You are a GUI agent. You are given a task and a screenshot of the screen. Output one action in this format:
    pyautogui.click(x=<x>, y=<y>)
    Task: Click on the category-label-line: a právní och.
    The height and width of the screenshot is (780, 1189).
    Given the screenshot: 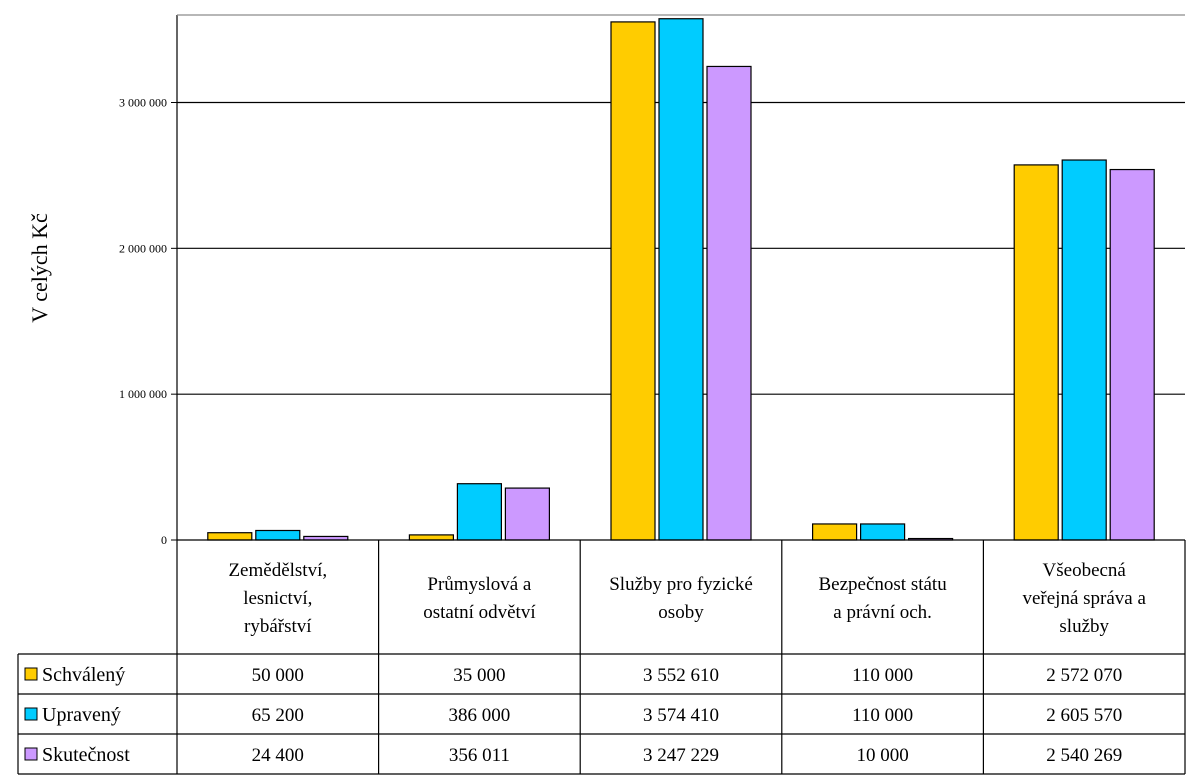 What is the action you would take?
    pyautogui.click(x=882, y=612)
    